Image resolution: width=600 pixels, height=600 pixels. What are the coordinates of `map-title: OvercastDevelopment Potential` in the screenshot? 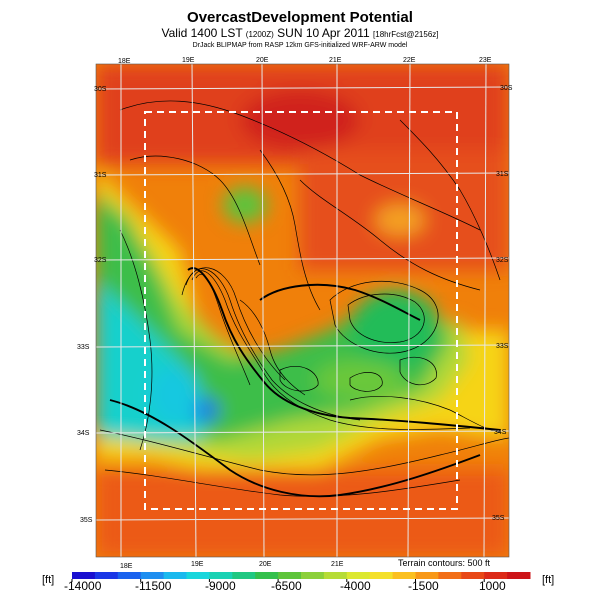 It's located at (300, 17).